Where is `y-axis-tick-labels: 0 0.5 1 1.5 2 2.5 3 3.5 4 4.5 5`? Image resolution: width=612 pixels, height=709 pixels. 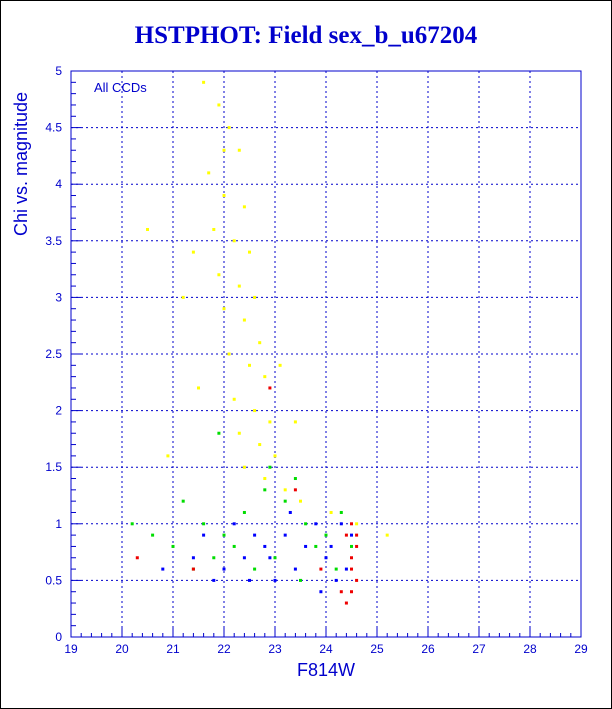 y-axis-tick-labels: 0 0.5 1 1.5 2 2.5 3 3.5 4 4.5 5 is located at coordinates (53, 354).